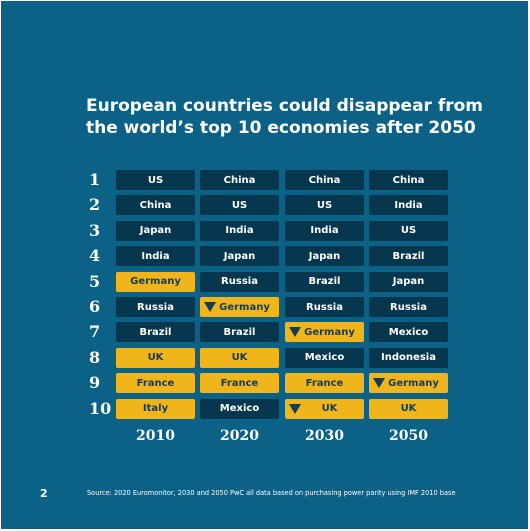 Image resolution: width=530 pixels, height=531 pixels. What do you see at coordinates (285, 106) in the screenshot?
I see `title-line-1: European countries could disappear from` at bounding box center [285, 106].